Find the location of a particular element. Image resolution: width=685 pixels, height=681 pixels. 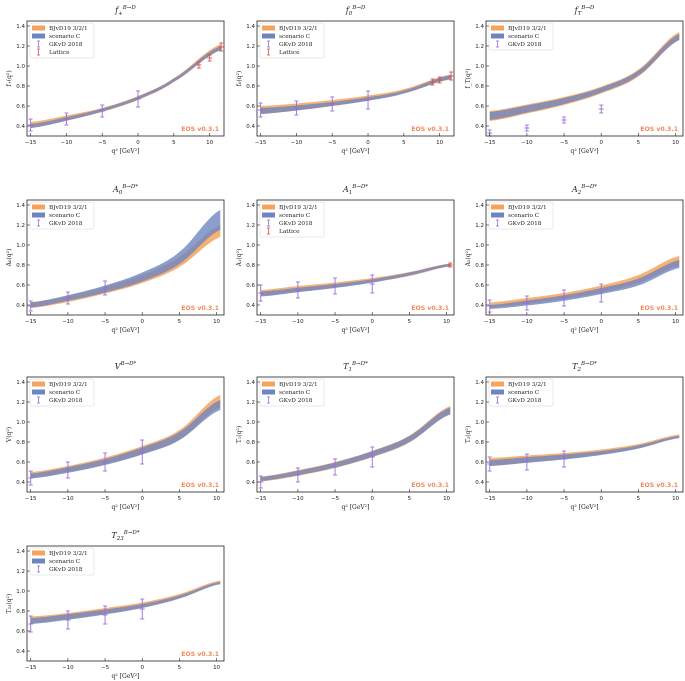

y-axis-label: f₀(q²) is located at coordinates (239, 79).